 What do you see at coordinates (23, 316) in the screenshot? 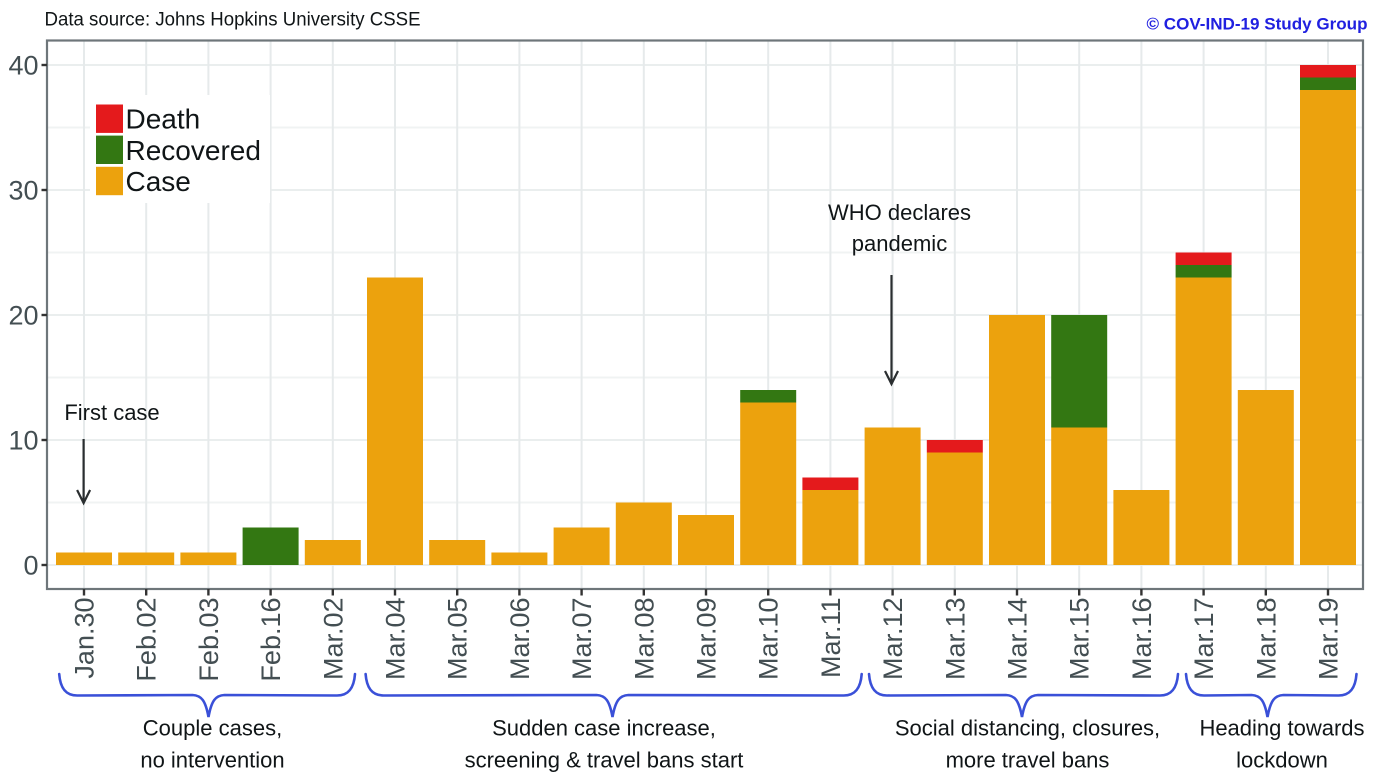
I see `svg-text: 20` at bounding box center [23, 316].